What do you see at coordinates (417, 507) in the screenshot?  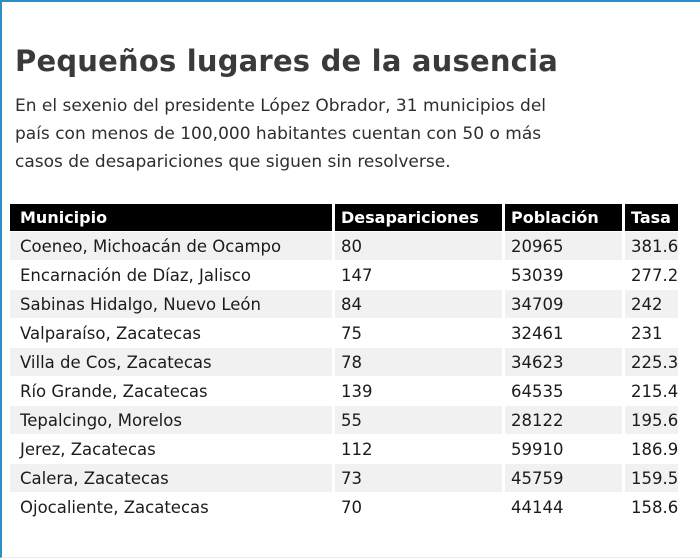 I see `cell-desapariciones: 70` at bounding box center [417, 507].